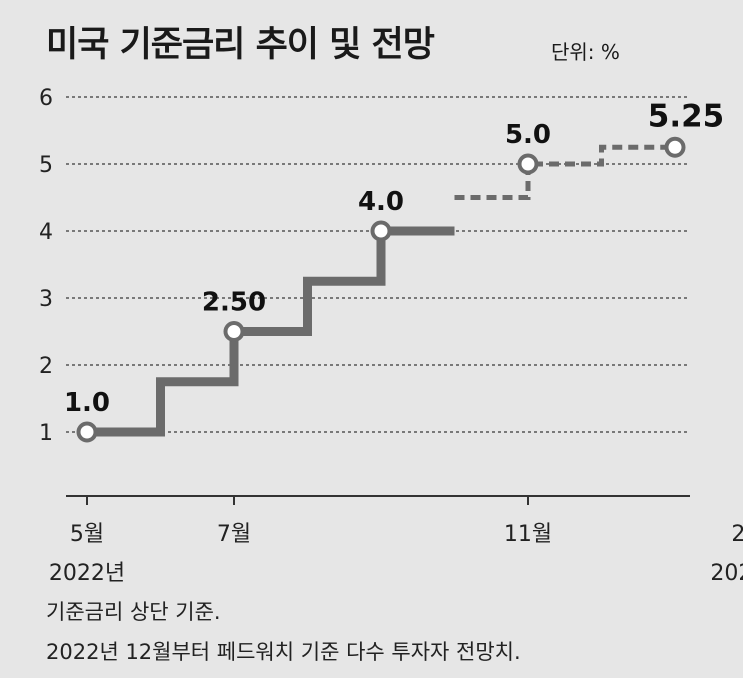 This screenshot has width=743, height=678. I want to click on data-label-4: 5.25, so click(686, 116).